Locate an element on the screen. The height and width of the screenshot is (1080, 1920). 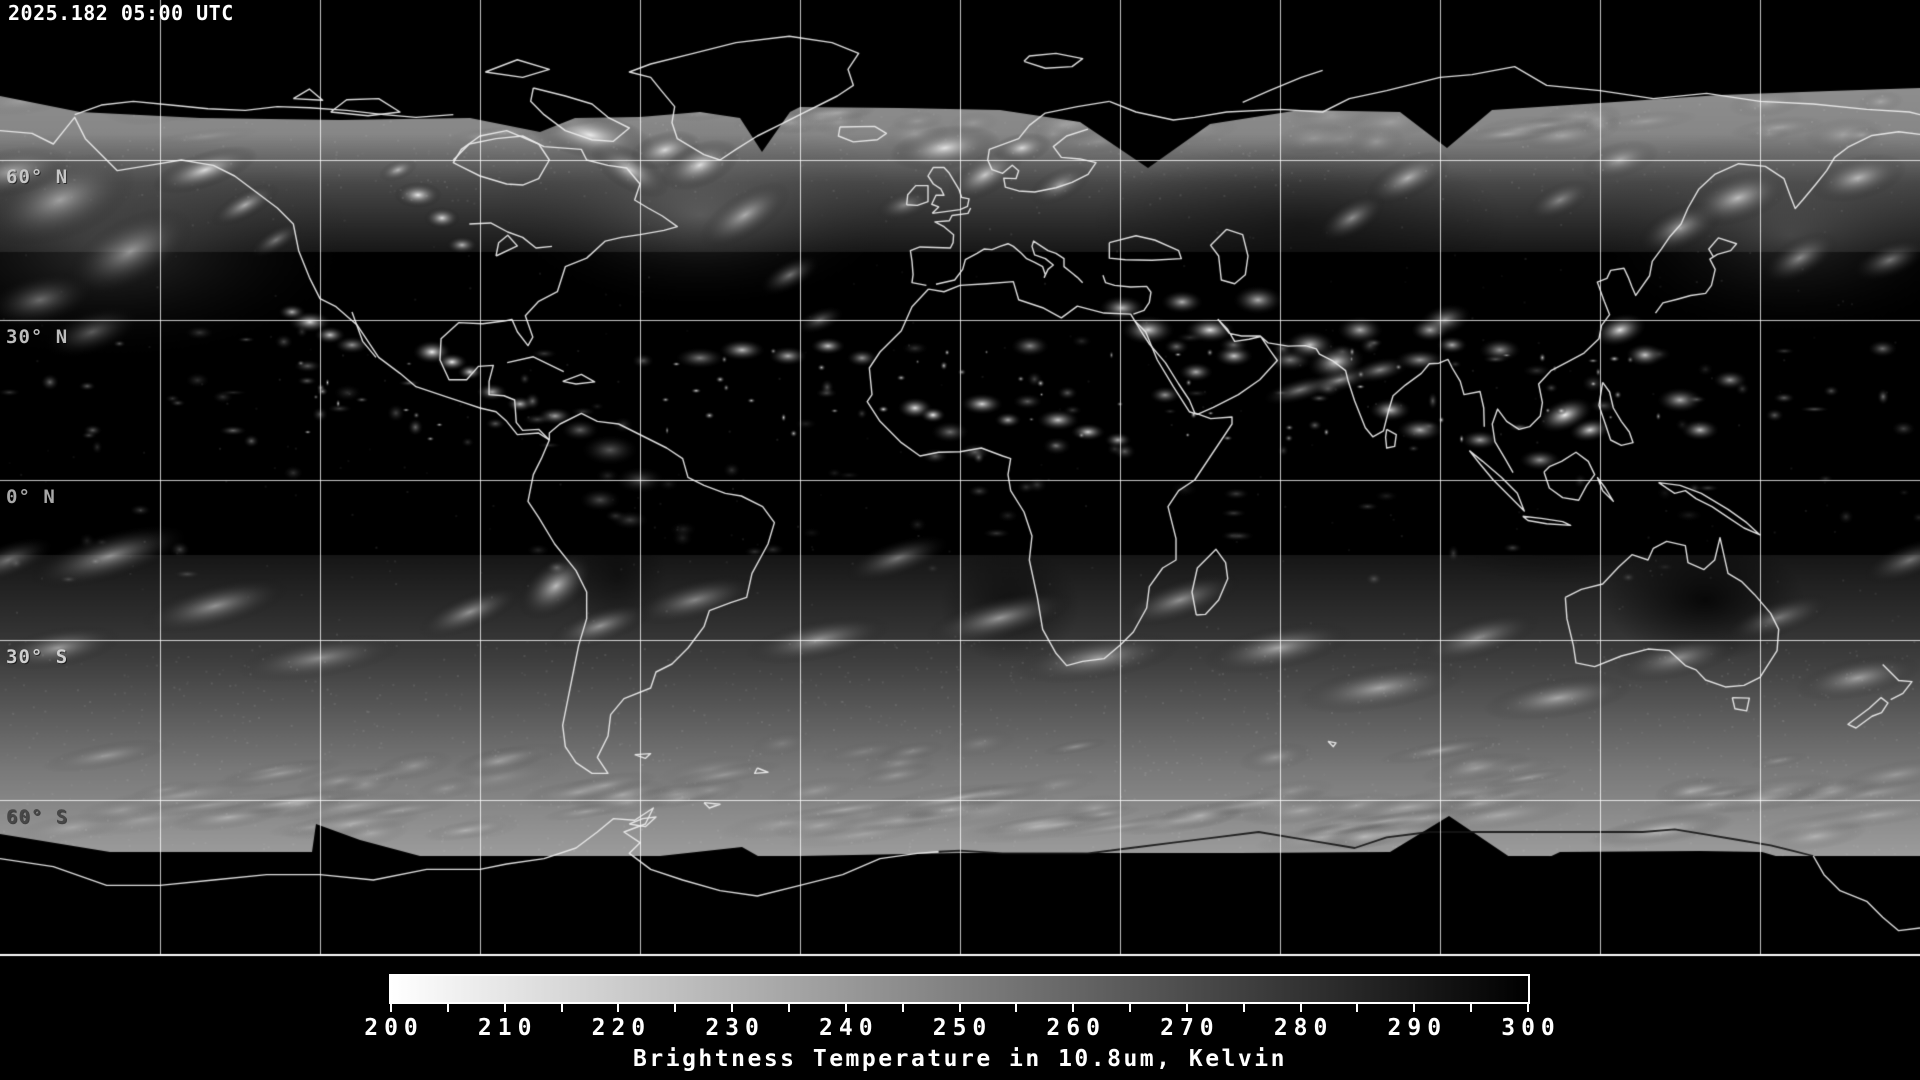
latitude-label: 60° N is located at coordinates (37, 177).